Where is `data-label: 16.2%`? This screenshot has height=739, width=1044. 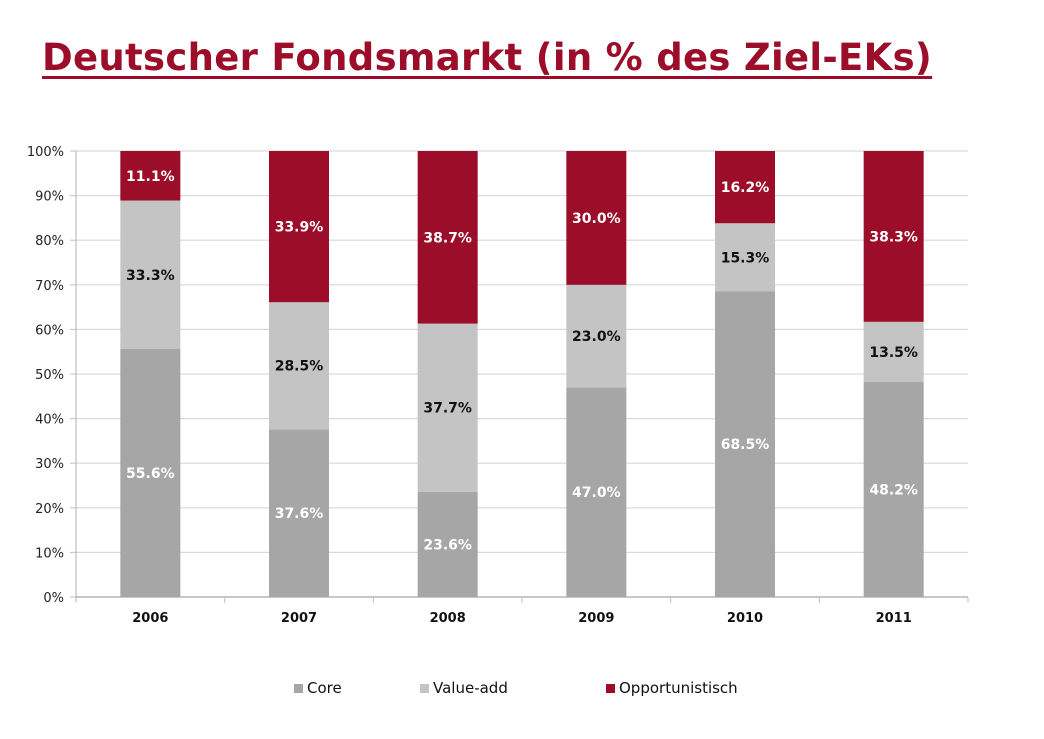 data-label: 16.2% is located at coordinates (745, 188).